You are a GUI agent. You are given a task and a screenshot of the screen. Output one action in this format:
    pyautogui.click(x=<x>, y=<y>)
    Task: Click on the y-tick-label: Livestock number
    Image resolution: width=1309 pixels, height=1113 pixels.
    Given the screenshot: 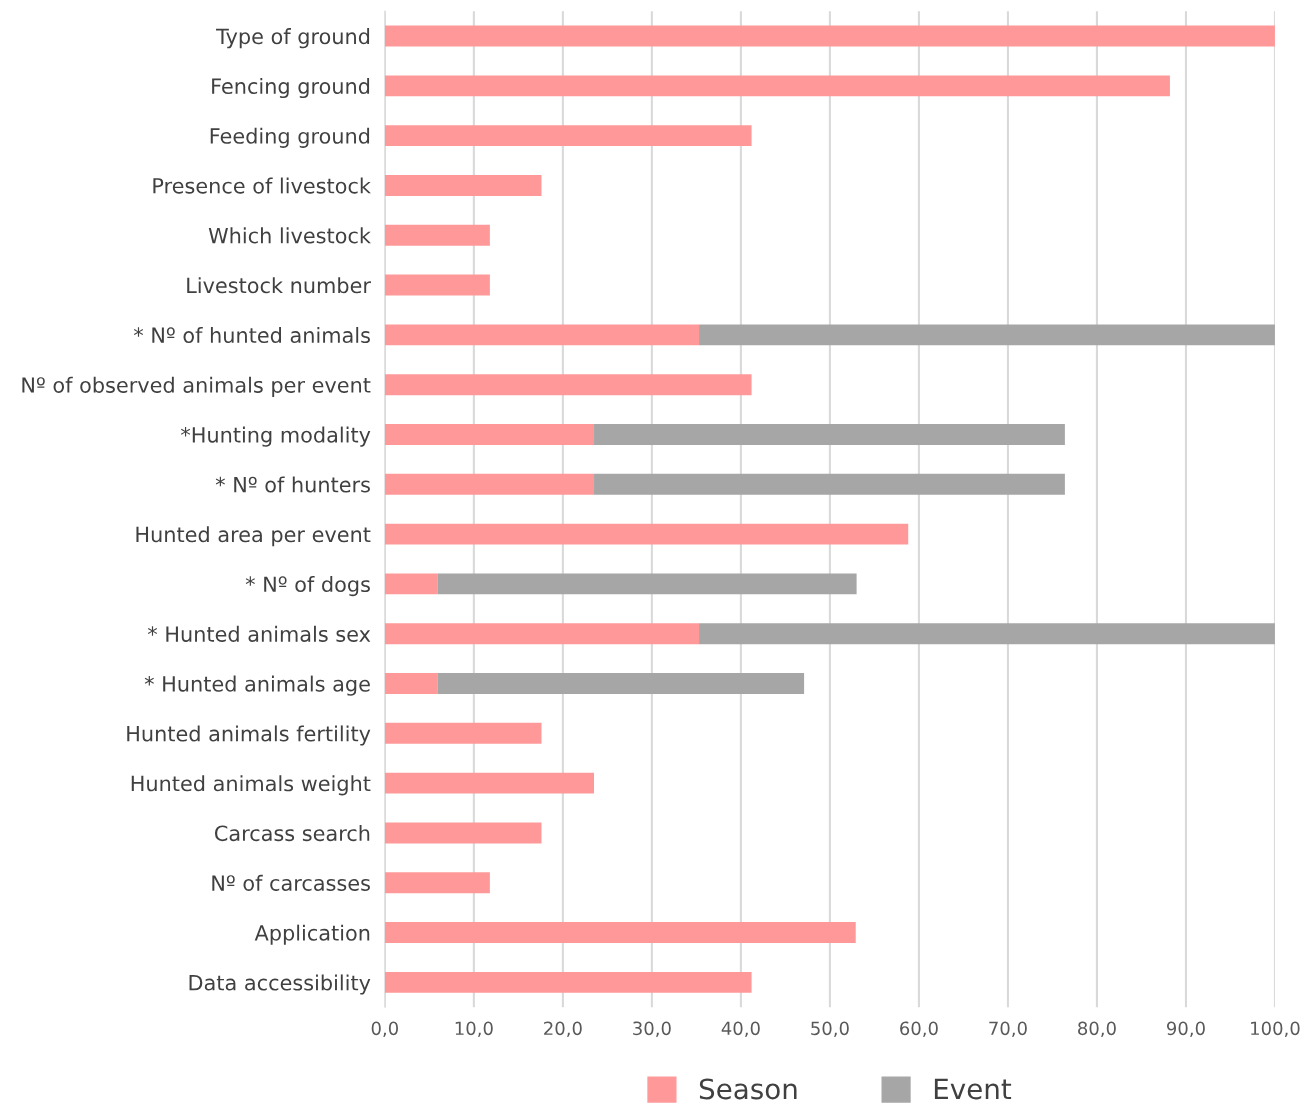 What is the action you would take?
    pyautogui.click(x=279, y=285)
    